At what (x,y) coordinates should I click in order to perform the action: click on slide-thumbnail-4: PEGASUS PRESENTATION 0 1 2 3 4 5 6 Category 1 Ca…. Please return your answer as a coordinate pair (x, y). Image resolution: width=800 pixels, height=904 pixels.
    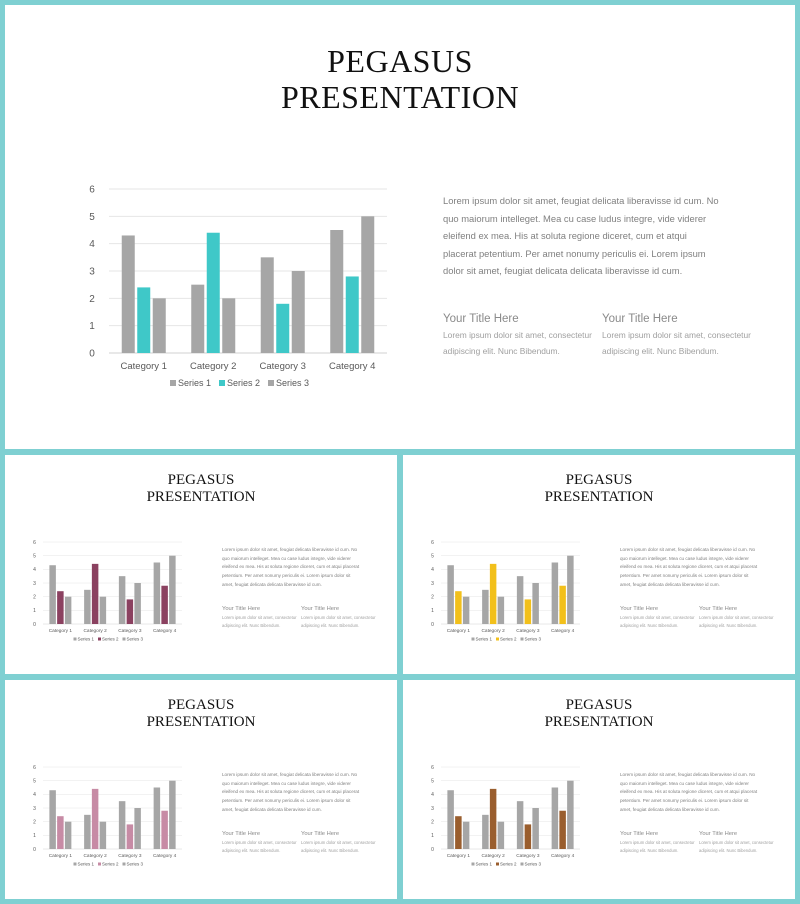
    Looking at the image, I should click on (599, 789).